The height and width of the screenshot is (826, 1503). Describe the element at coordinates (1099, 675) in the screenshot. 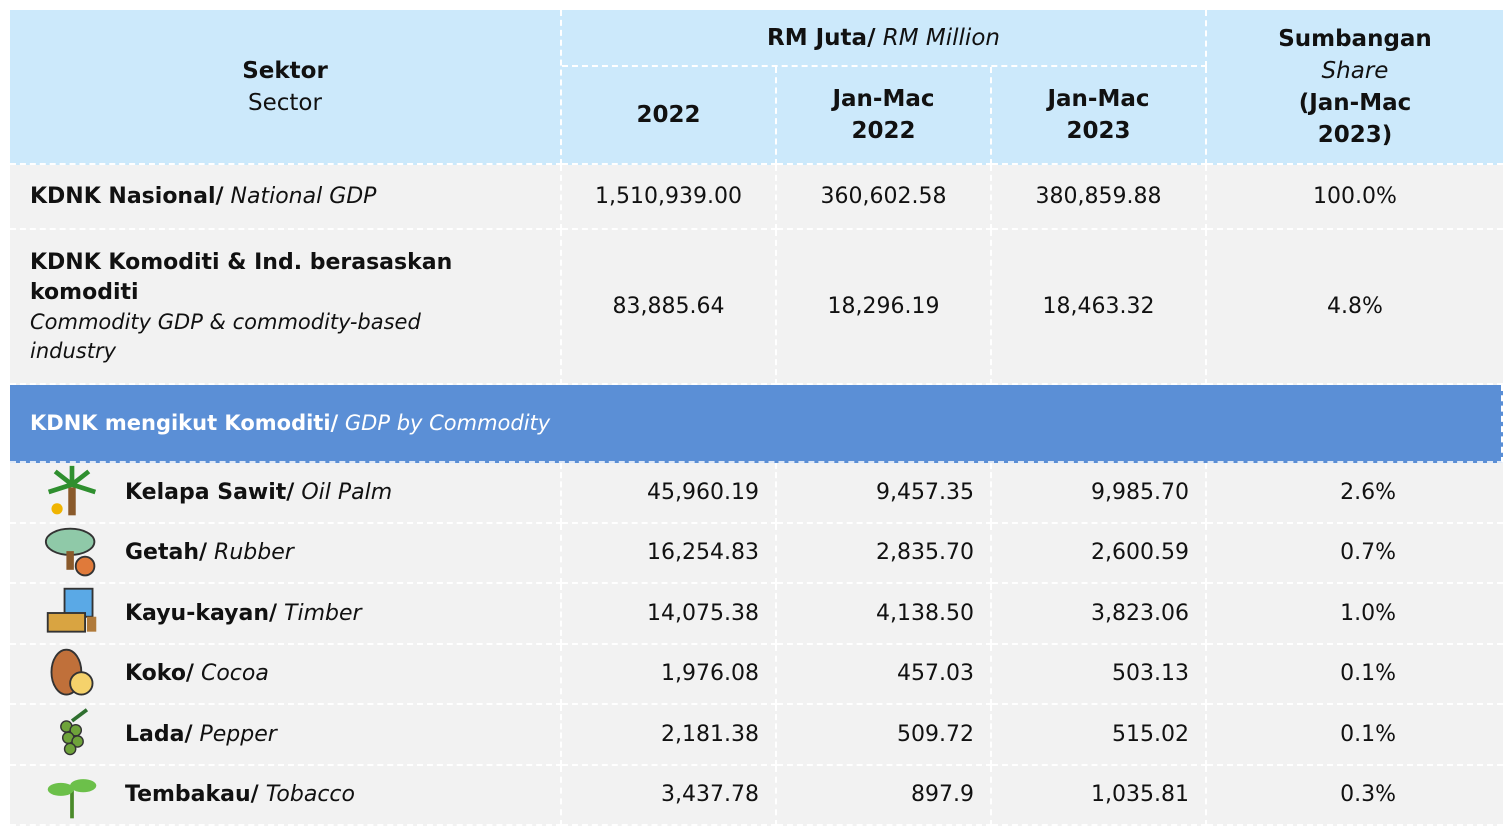

I see `value-cell: 503.13` at that location.